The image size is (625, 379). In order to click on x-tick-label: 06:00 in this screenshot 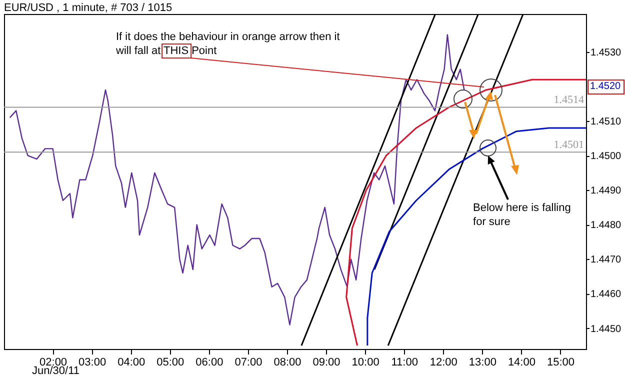, I will do `click(210, 362)`.